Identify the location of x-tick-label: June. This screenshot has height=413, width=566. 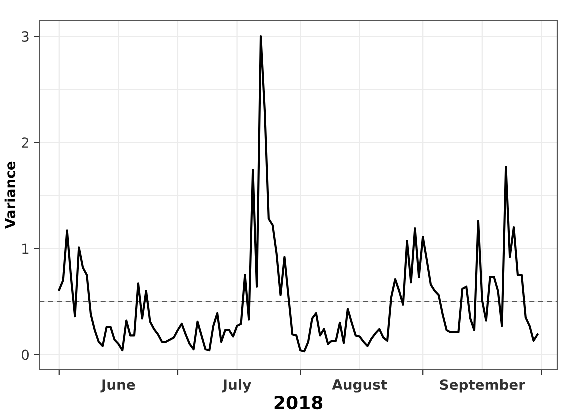
(118, 386).